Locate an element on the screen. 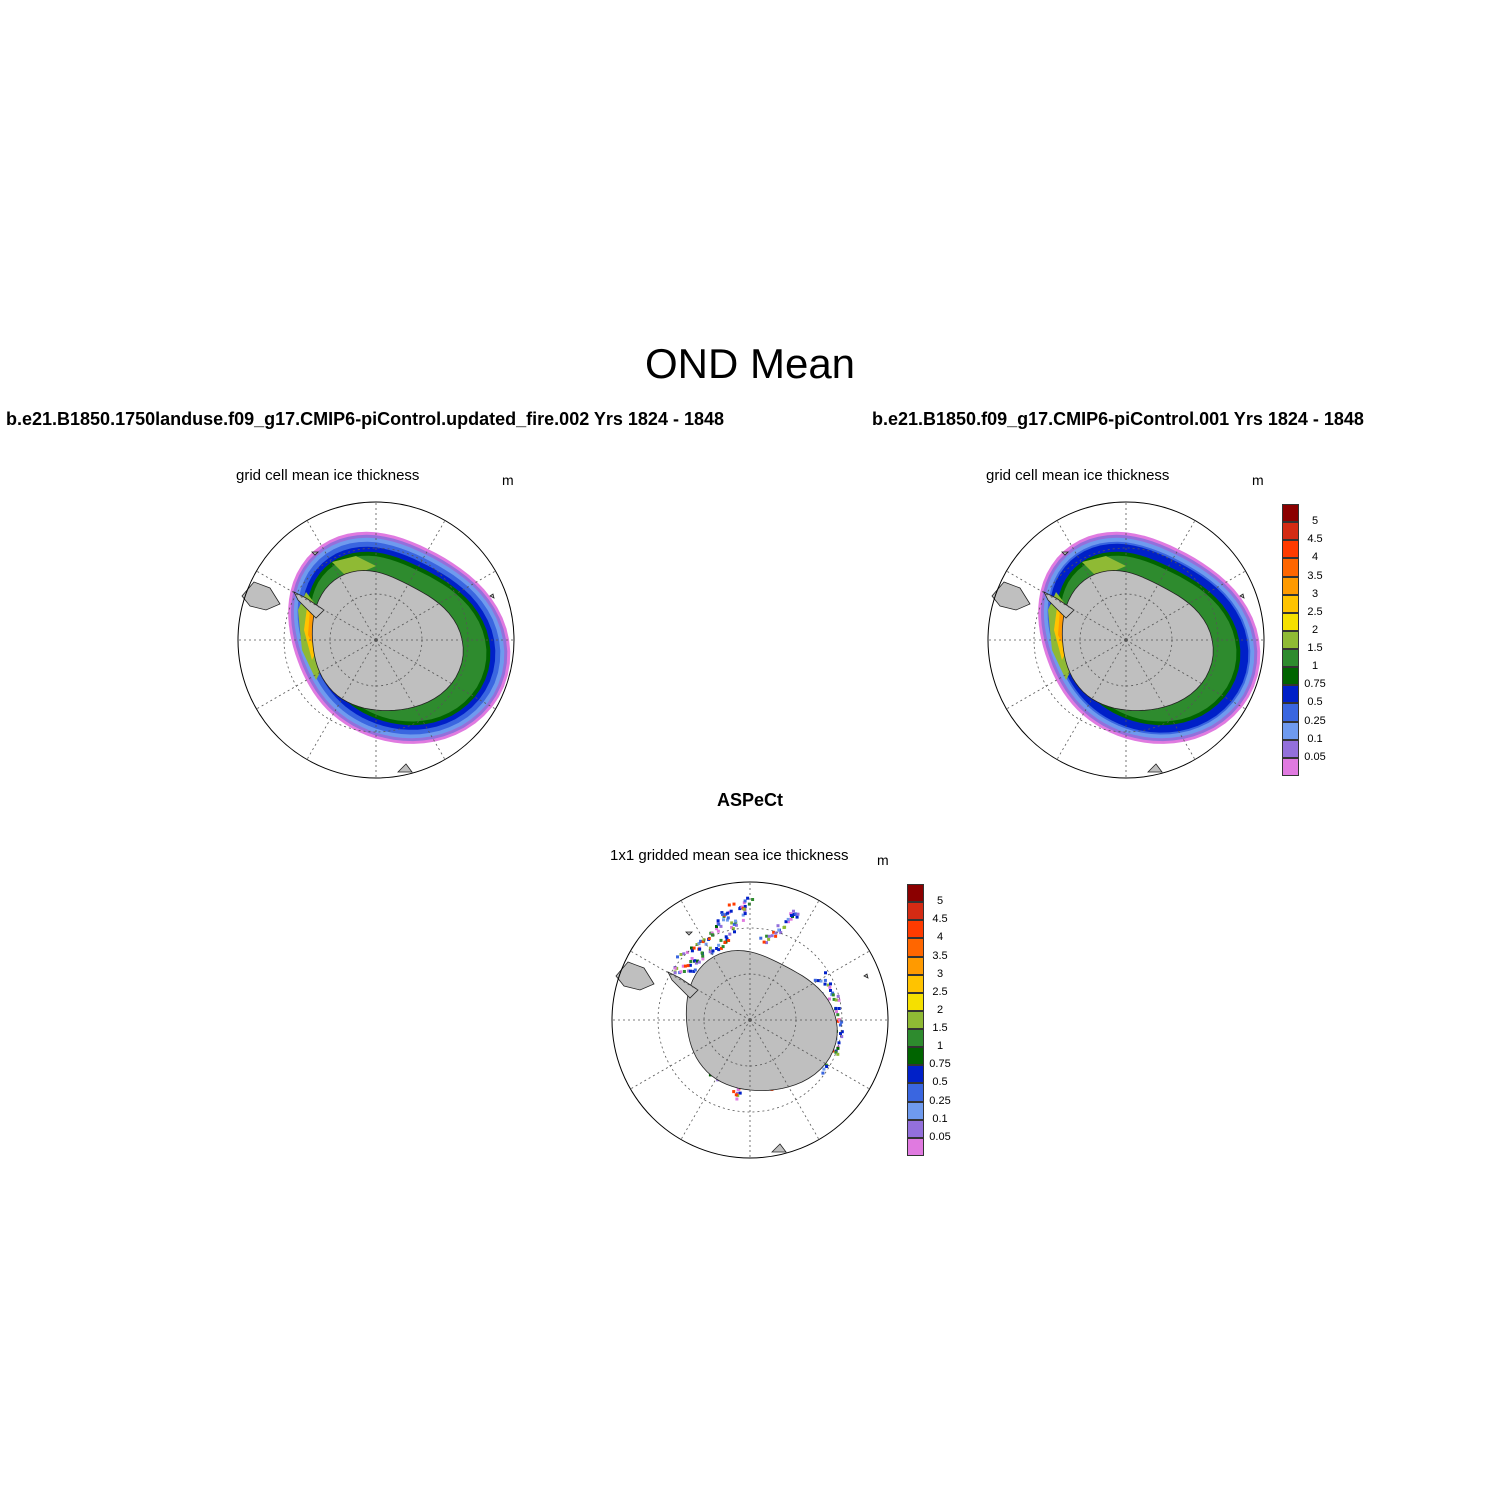 This screenshot has width=1500, height=1500. panel-2-unit: m is located at coordinates (1258, 480).